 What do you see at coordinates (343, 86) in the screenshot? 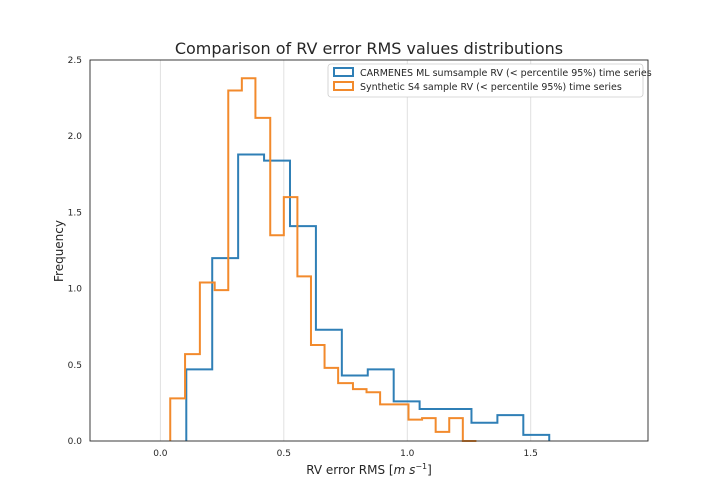
I see `legend-swatch-synthetic` at bounding box center [343, 86].